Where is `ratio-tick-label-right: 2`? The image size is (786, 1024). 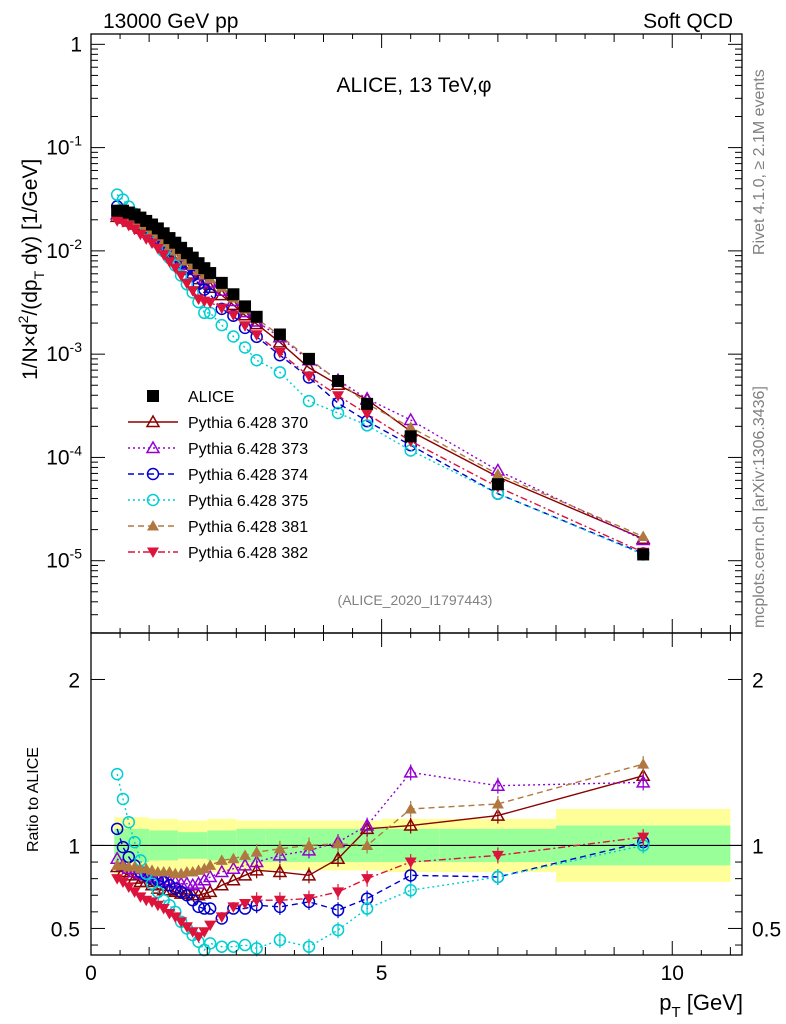 ratio-tick-label-right: 2 is located at coordinates (758, 680).